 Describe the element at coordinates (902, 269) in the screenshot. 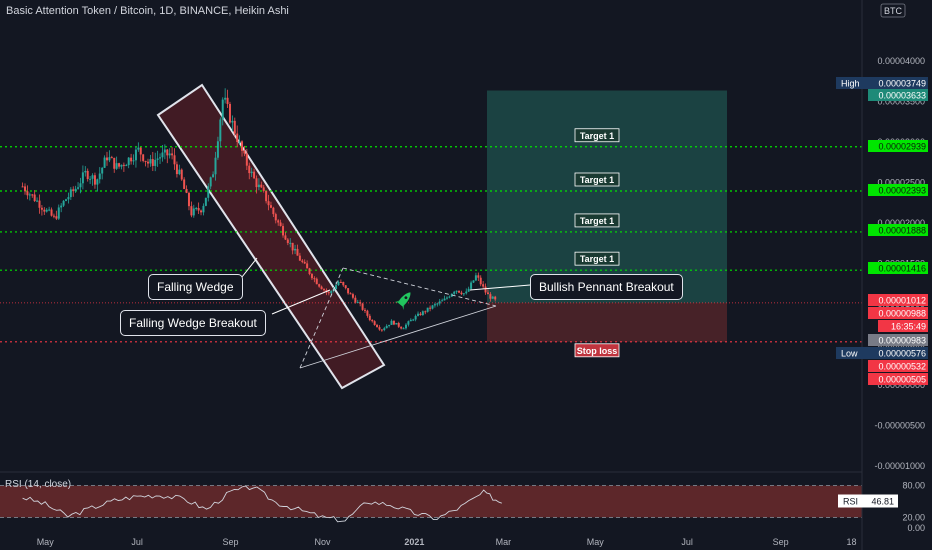

I see `price-label-text: 0.00001416` at that location.